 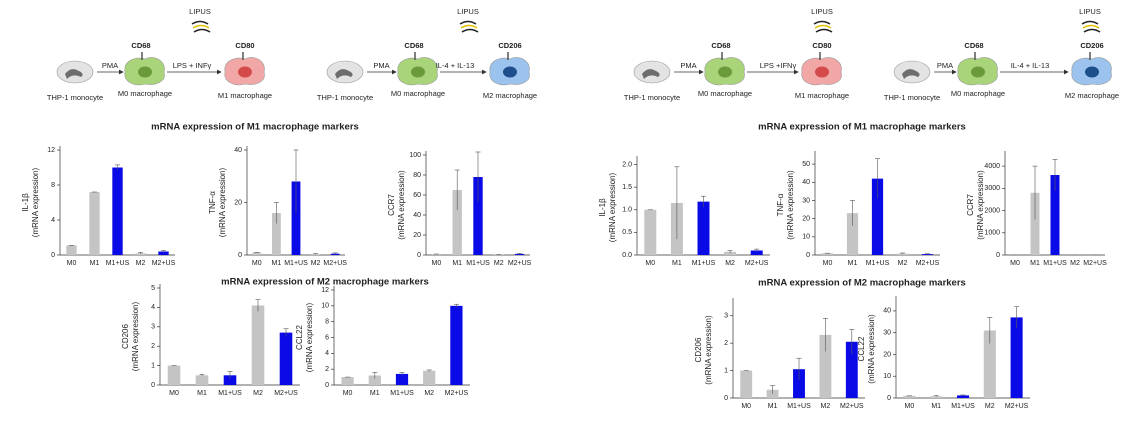 What do you see at coordinates (725, 93) in the screenshot?
I see `cell-label: M0 macrophage` at bounding box center [725, 93].